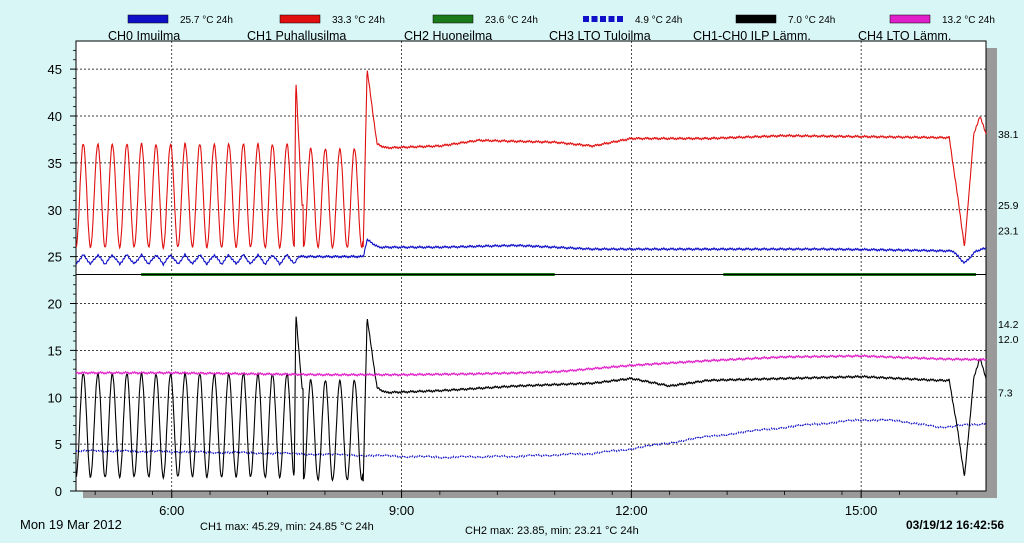 This screenshot has width=1024, height=543. What do you see at coordinates (401, 510) in the screenshot?
I see `x-tick-label: 9:00` at bounding box center [401, 510].